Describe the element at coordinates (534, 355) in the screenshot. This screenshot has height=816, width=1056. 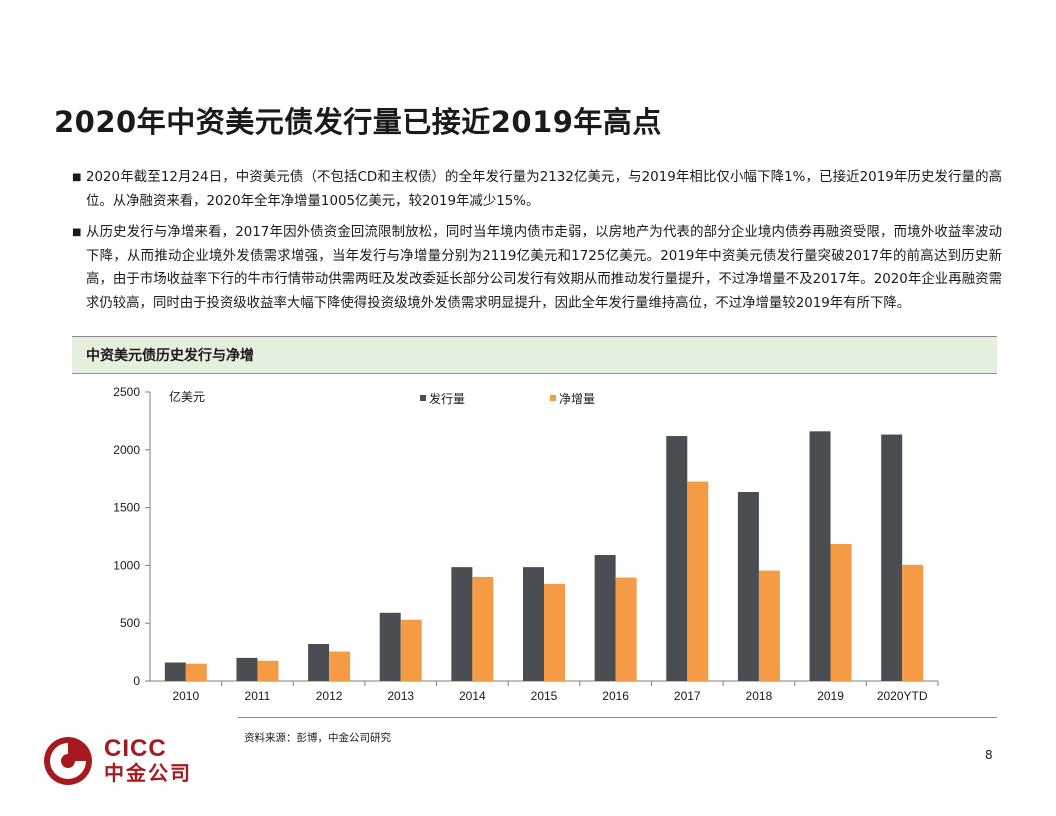
I see `chart-header: 中资美元债历史发行与净增` at that location.